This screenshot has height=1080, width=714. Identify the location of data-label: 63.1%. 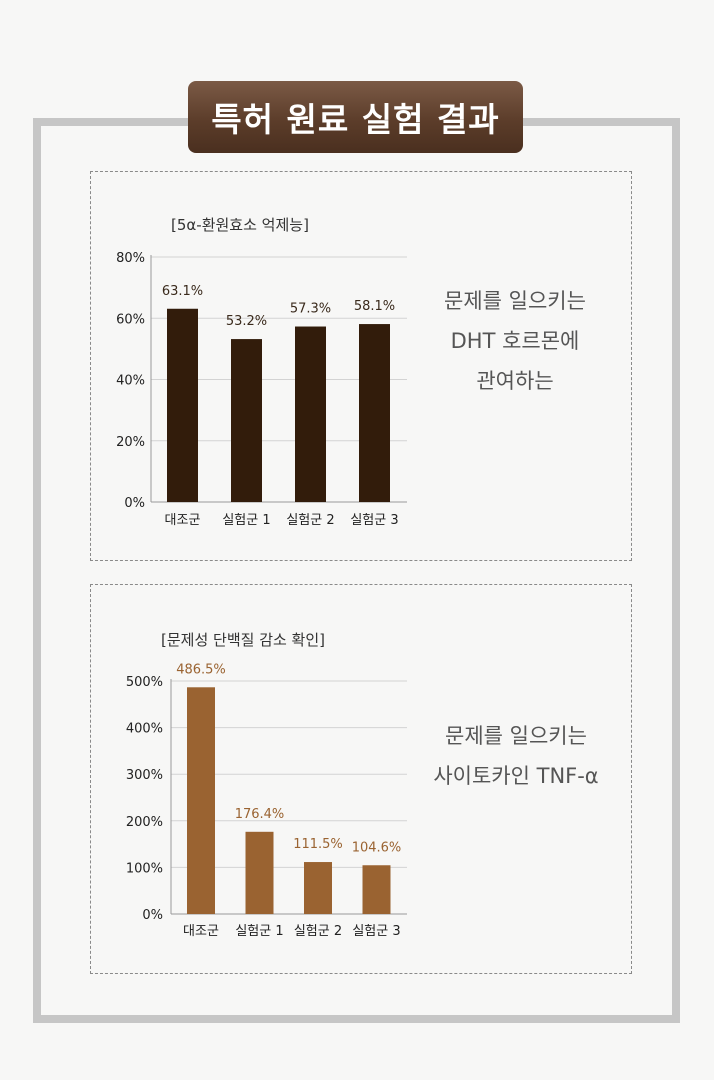
(182, 291).